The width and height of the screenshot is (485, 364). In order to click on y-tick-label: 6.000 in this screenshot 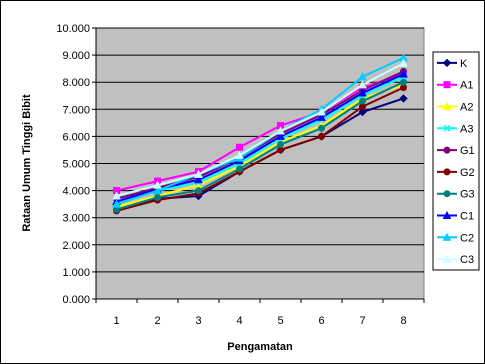, I will do `click(76, 137)`.